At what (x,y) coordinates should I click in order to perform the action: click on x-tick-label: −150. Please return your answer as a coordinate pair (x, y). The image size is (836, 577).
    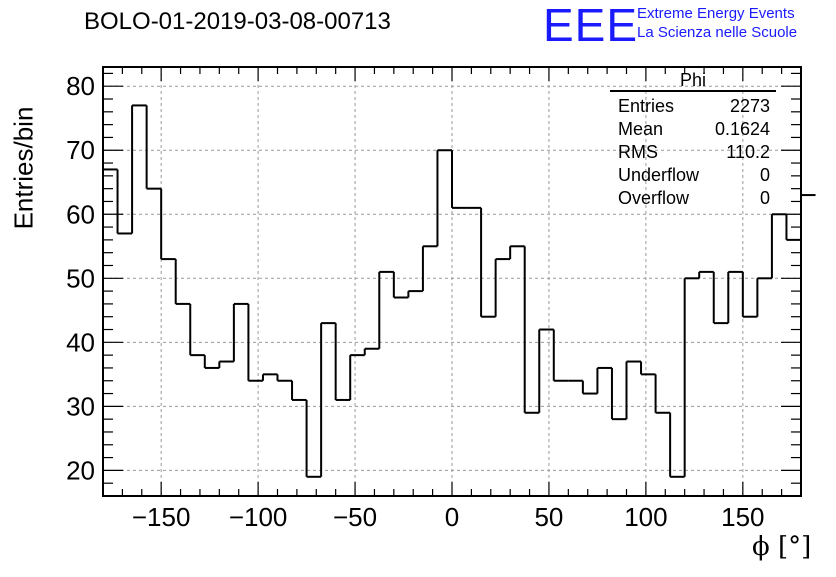
    Looking at the image, I should click on (161, 517).